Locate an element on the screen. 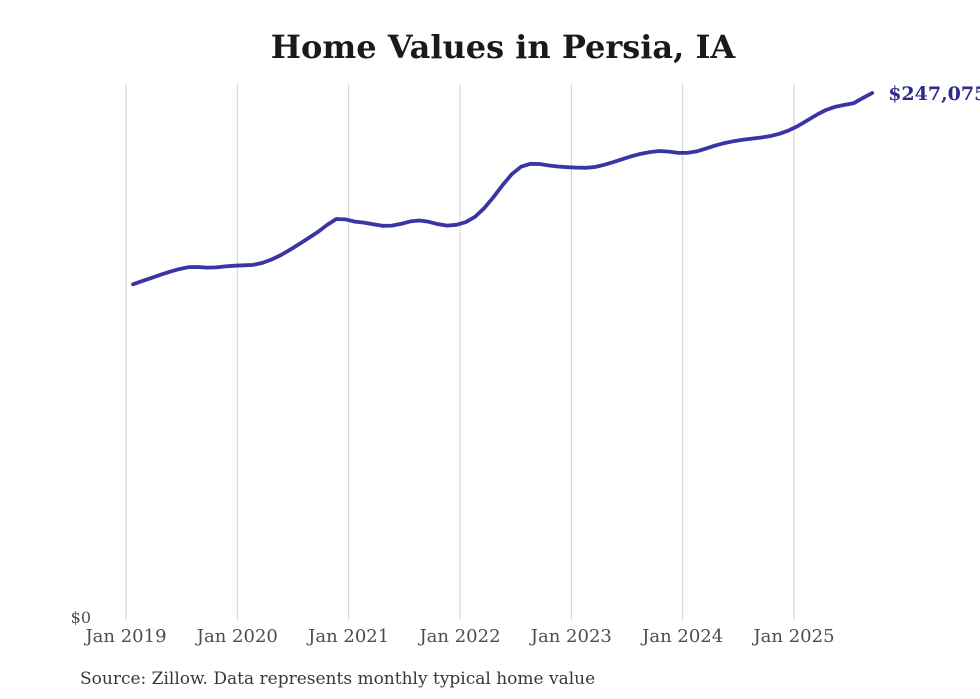 This screenshot has width=980, height=699. chart-title: Home Values in Persia, IA is located at coordinates (504, 47).